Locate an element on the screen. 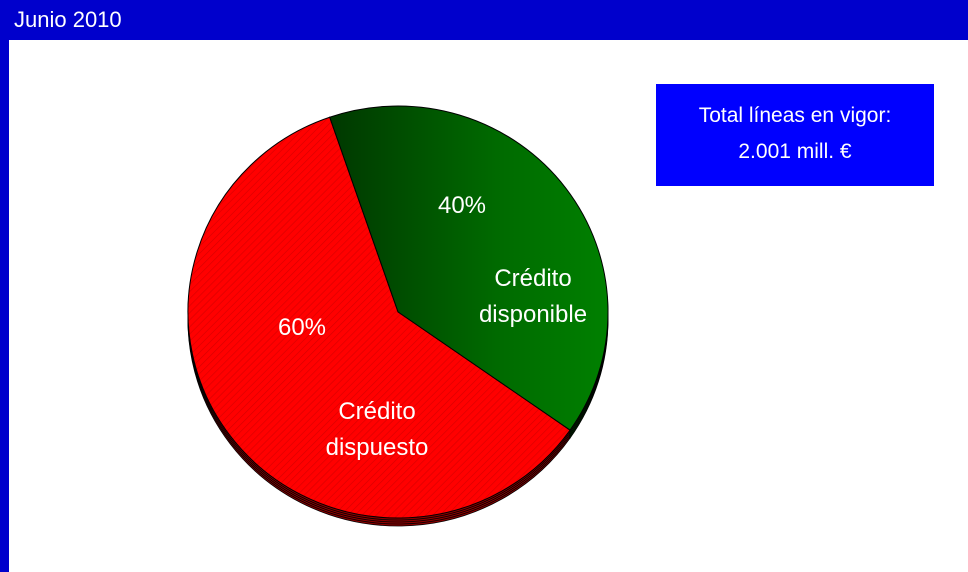 The image size is (968, 572). total-lines-label: Total líneas en vigor: is located at coordinates (795, 115).